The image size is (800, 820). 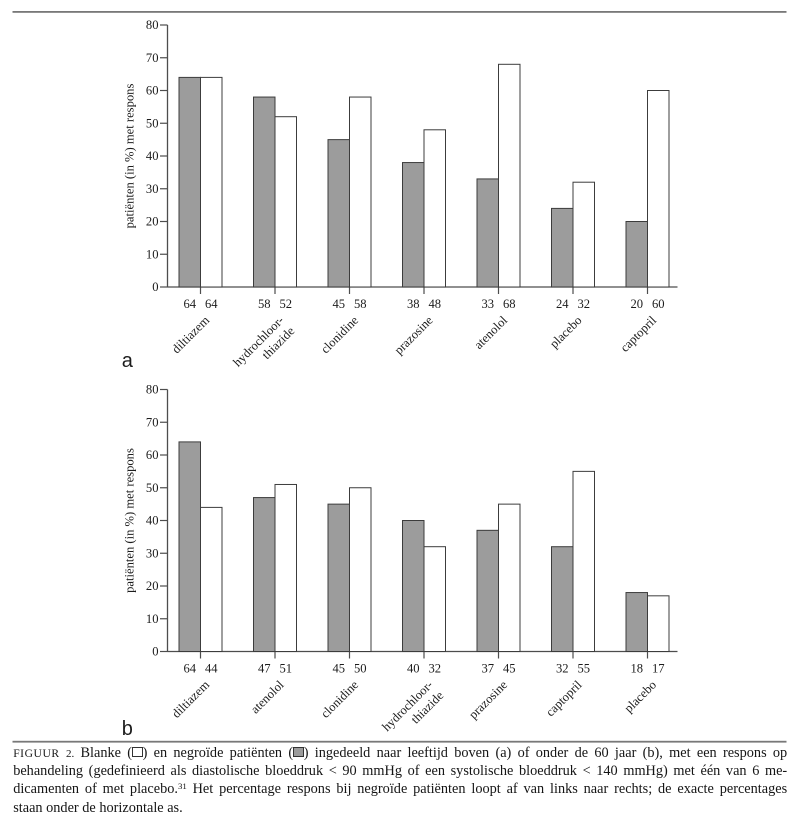 I want to click on svg-text: 18, so click(x=636, y=669).